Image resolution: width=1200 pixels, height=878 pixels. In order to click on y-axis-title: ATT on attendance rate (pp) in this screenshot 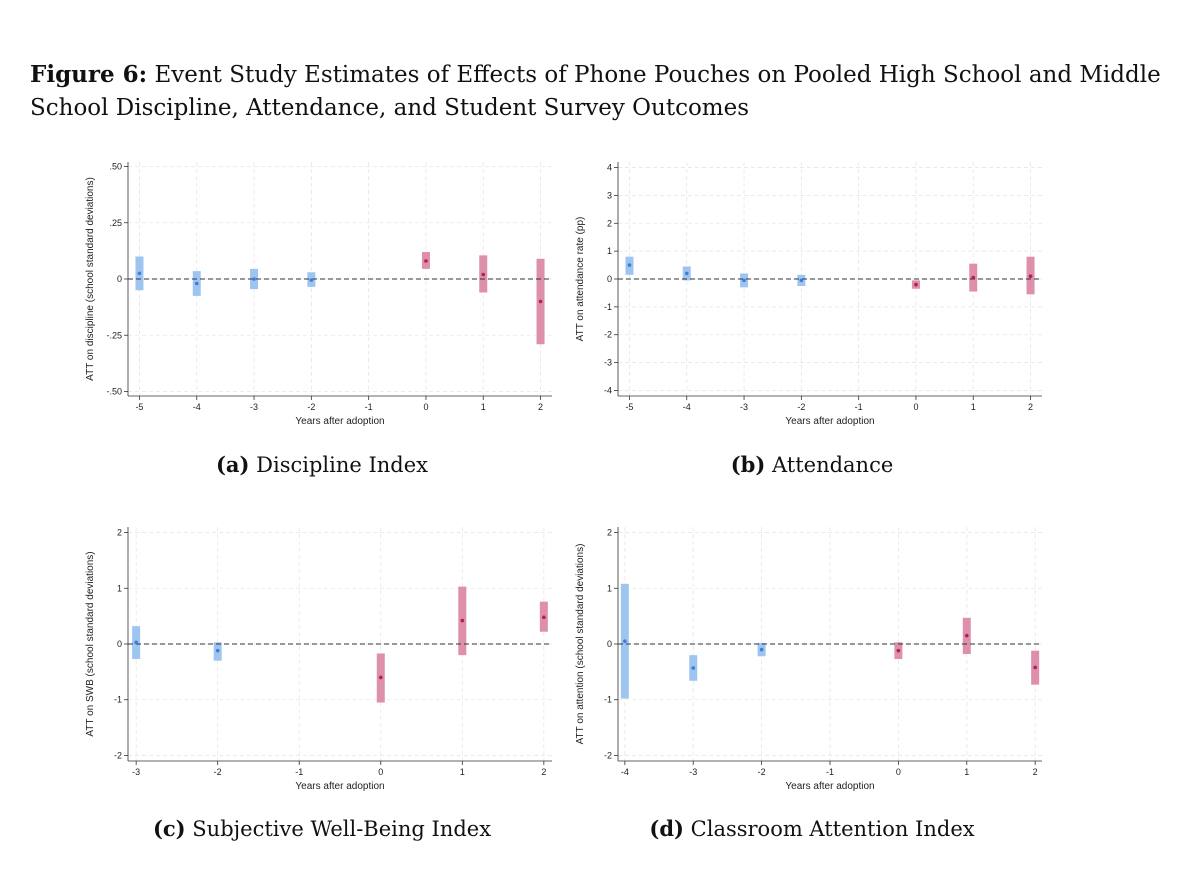, I will do `click(580, 279)`.